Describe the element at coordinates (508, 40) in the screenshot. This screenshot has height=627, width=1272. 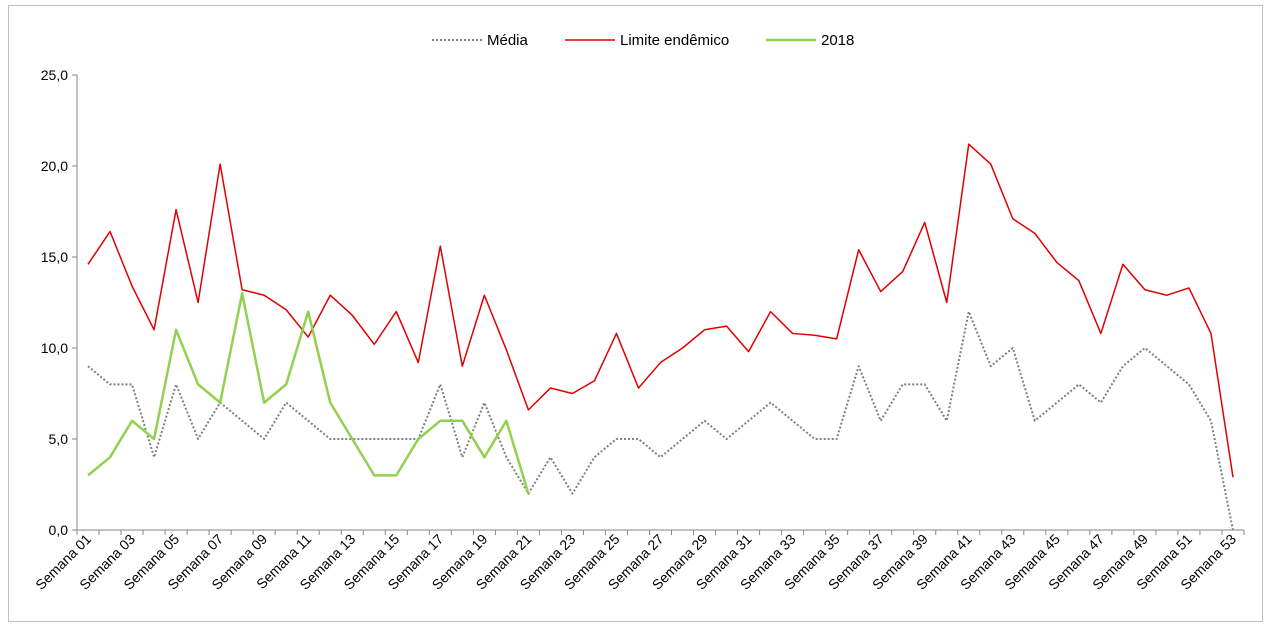
I see `legend-label-0: Média` at that location.